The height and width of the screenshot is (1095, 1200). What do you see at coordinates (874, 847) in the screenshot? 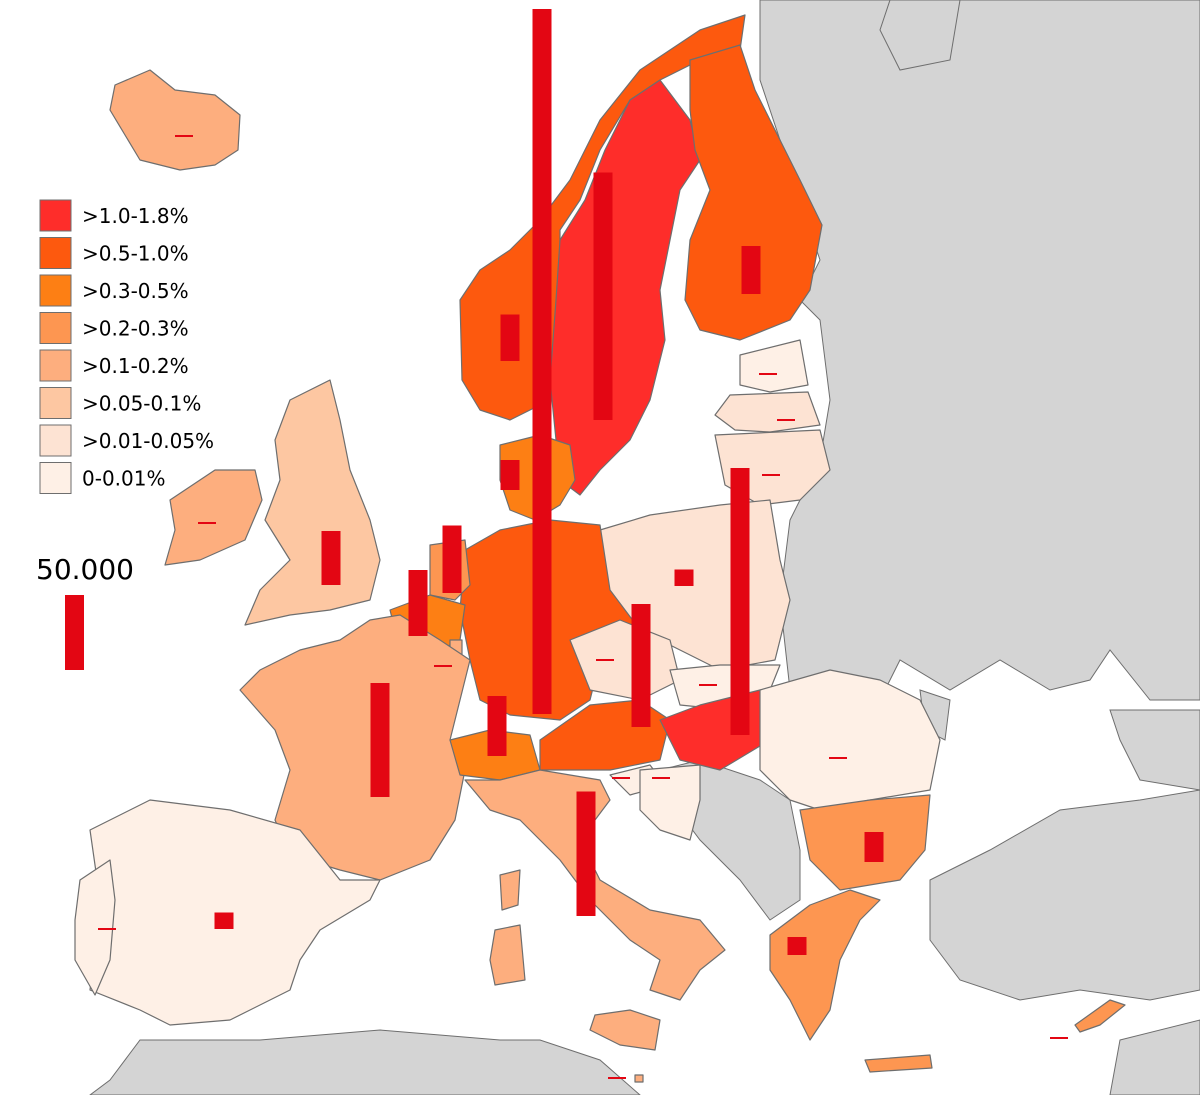
I see `bar-bulgaria` at bounding box center [874, 847].